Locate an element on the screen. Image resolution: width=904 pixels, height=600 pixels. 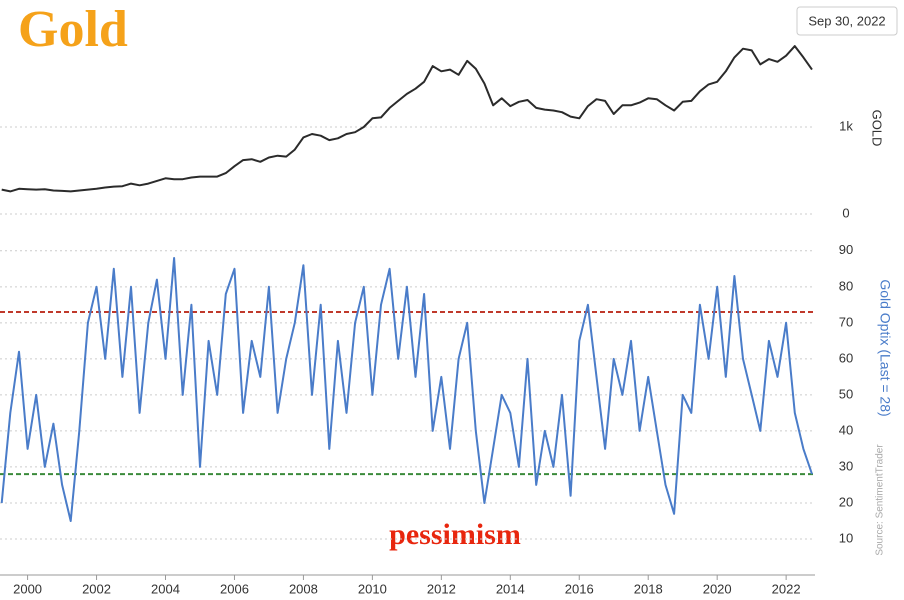
y-axis-label: GOLD is located at coordinates (877, 128).